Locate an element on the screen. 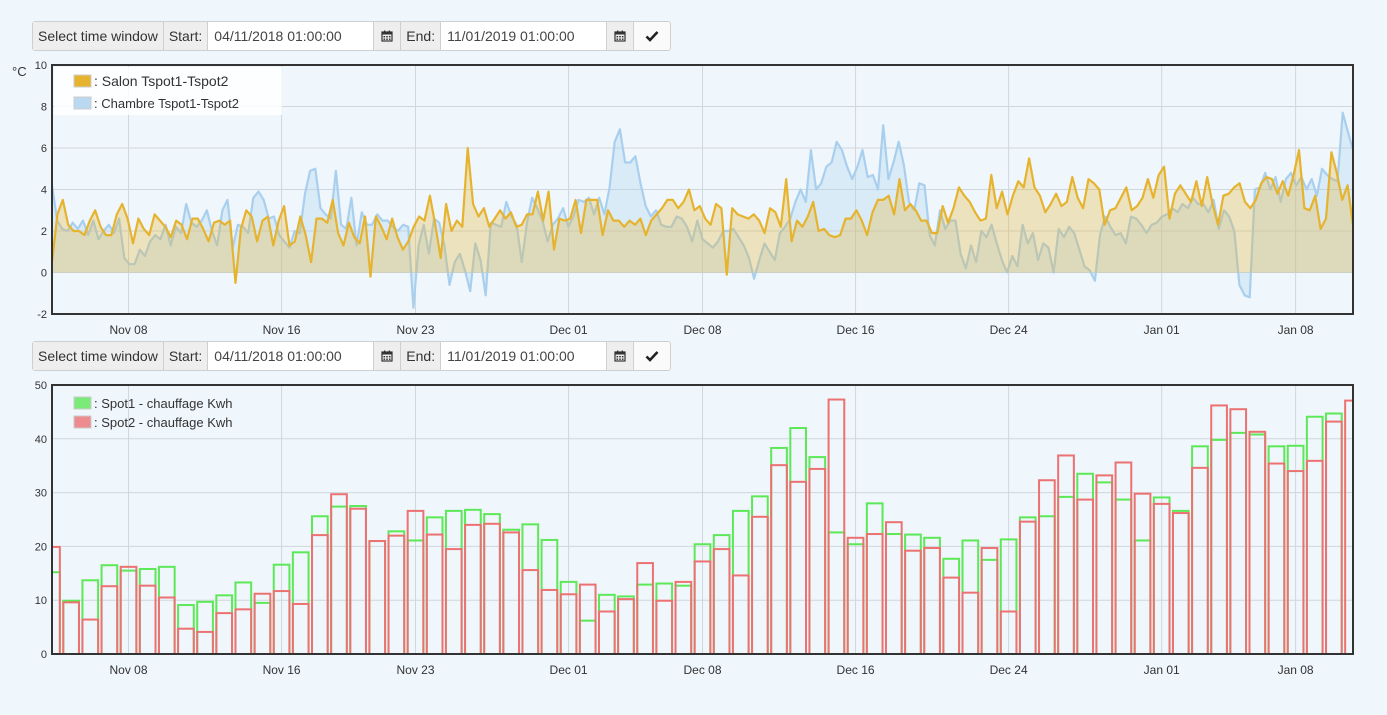  calendar-icon is located at coordinates (620, 356).